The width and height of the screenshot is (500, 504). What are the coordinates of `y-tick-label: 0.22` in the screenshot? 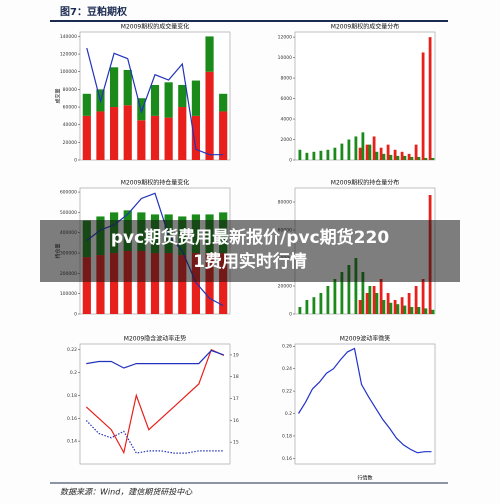 It's located at (287, 392).